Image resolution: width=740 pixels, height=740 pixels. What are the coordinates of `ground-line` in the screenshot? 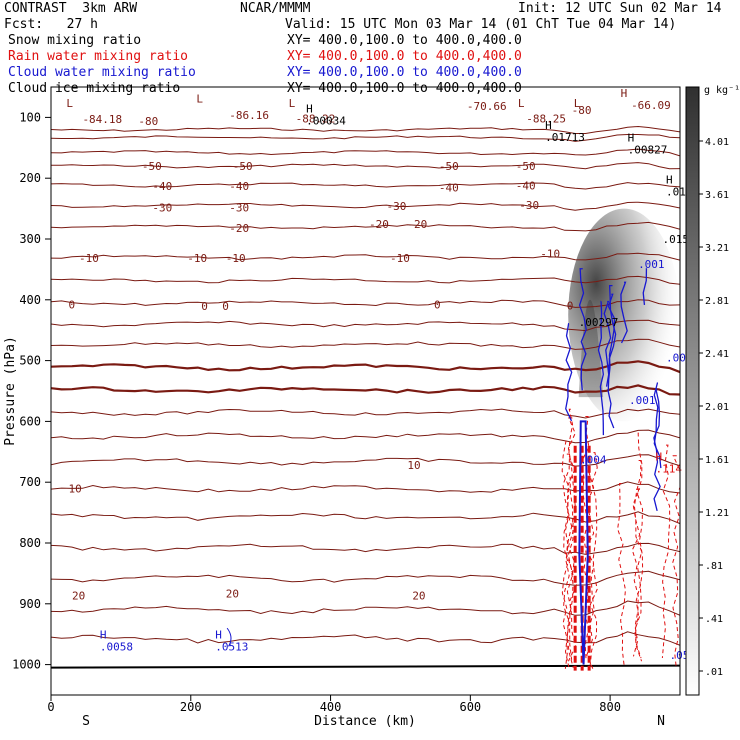 It's located at (365, 666).